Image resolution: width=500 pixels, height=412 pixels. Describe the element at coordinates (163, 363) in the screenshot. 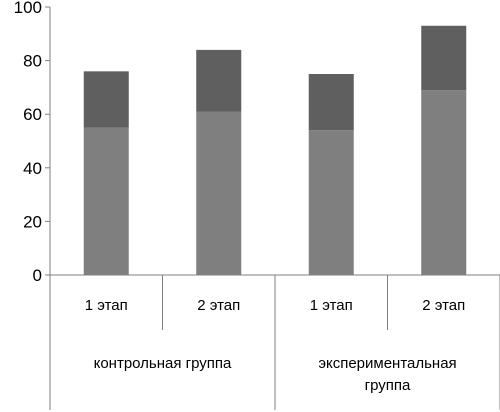

I see `group-label: контрольная группа` at that location.